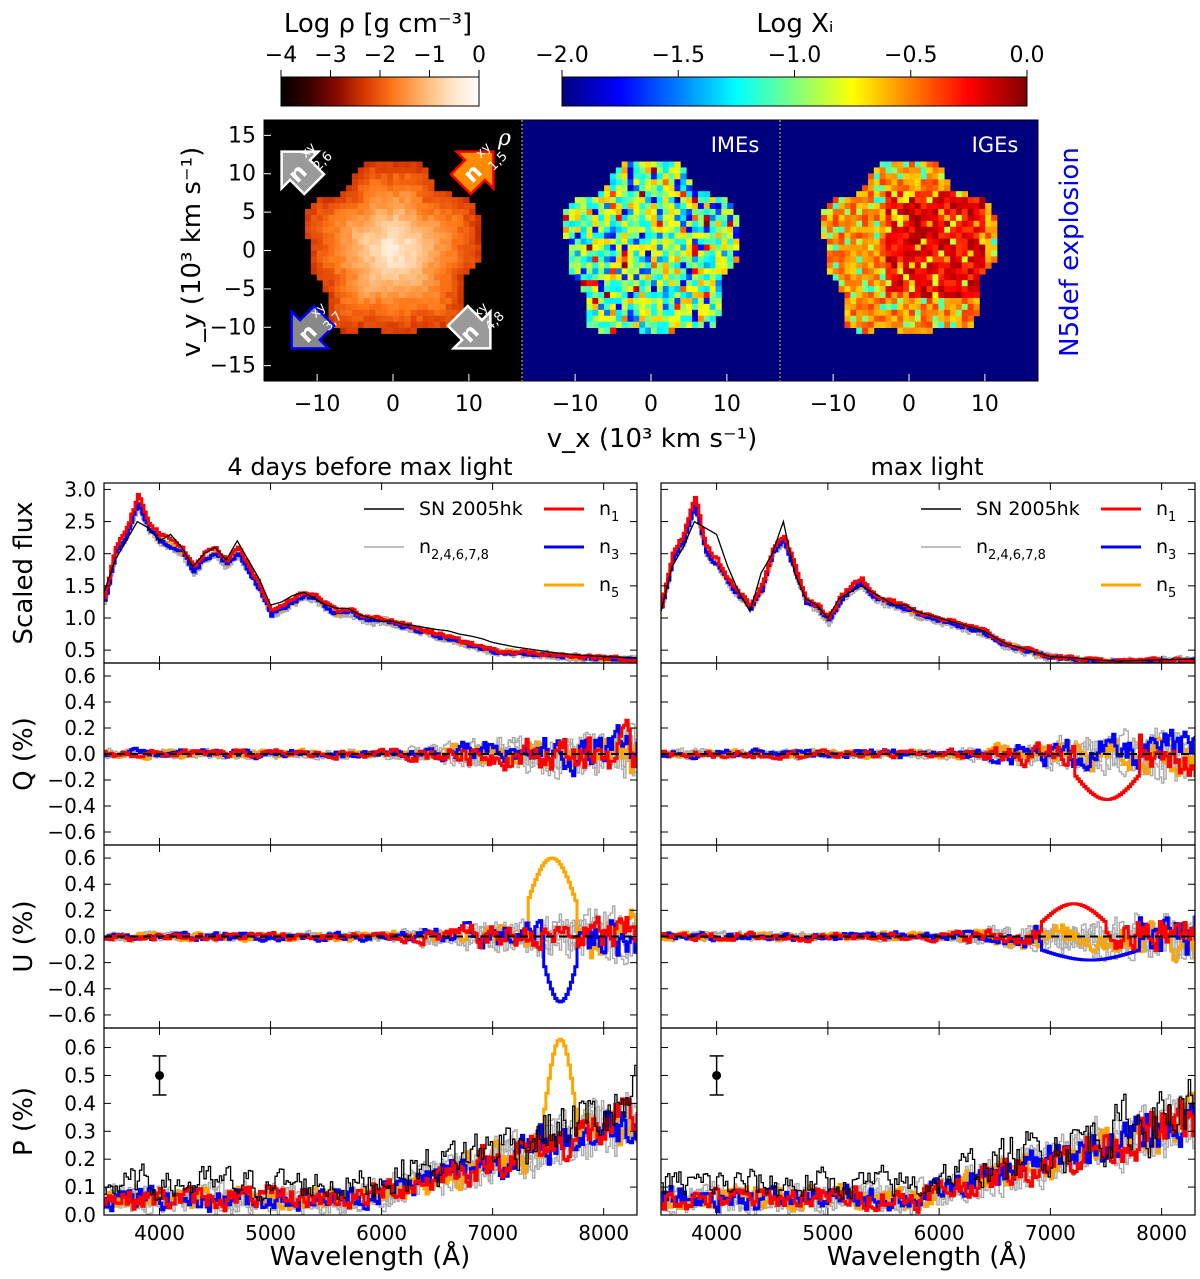  What do you see at coordinates (80, 586) in the screenshot?
I see `ytick-label: 1.5` at bounding box center [80, 586].